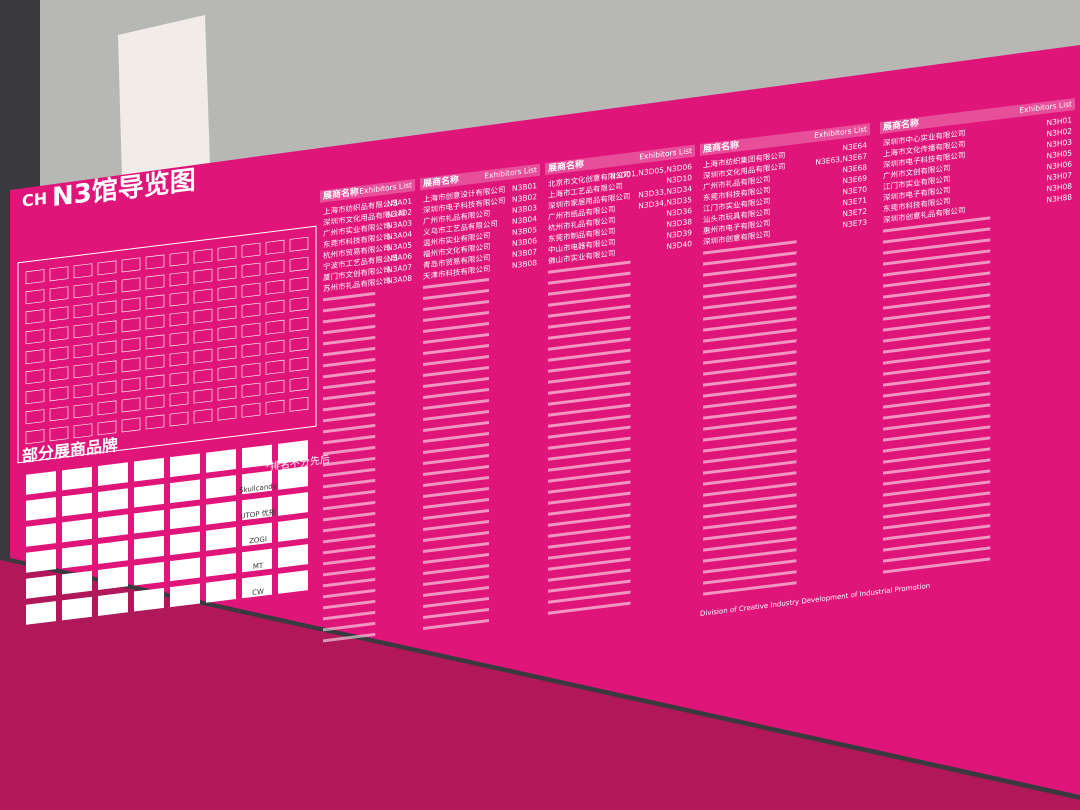 The image size is (1080, 810). What do you see at coordinates (854, 213) in the screenshot?
I see `booth-number: N3E72` at bounding box center [854, 213].